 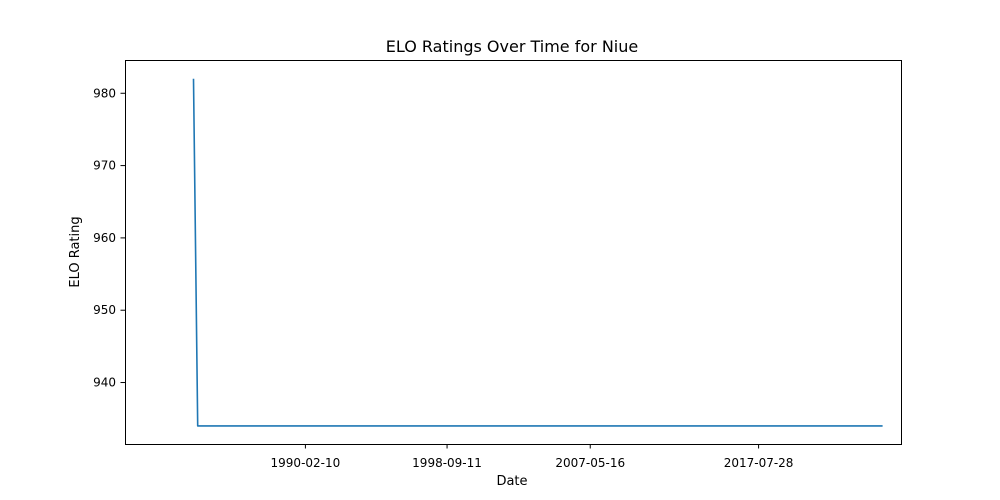 I want to click on x-axis: 1990-02-10 1998-09-11 2007-05-16 2017-07-28, so click(x=532, y=457).